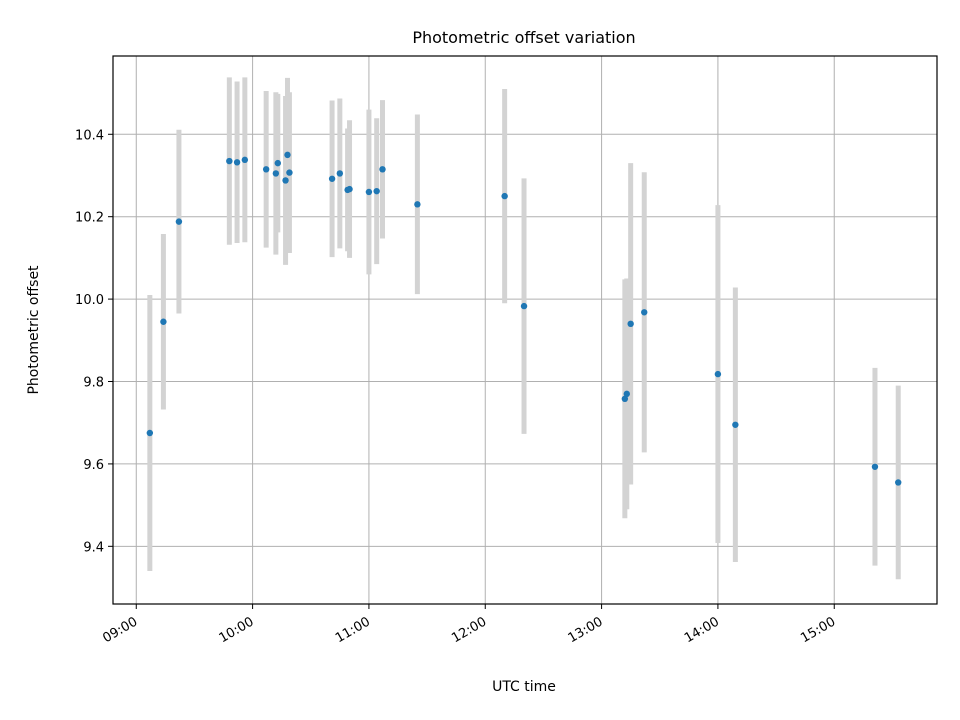  Describe the element at coordinates (89, 300) in the screenshot. I see `y-tick-label: 10.0` at that location.